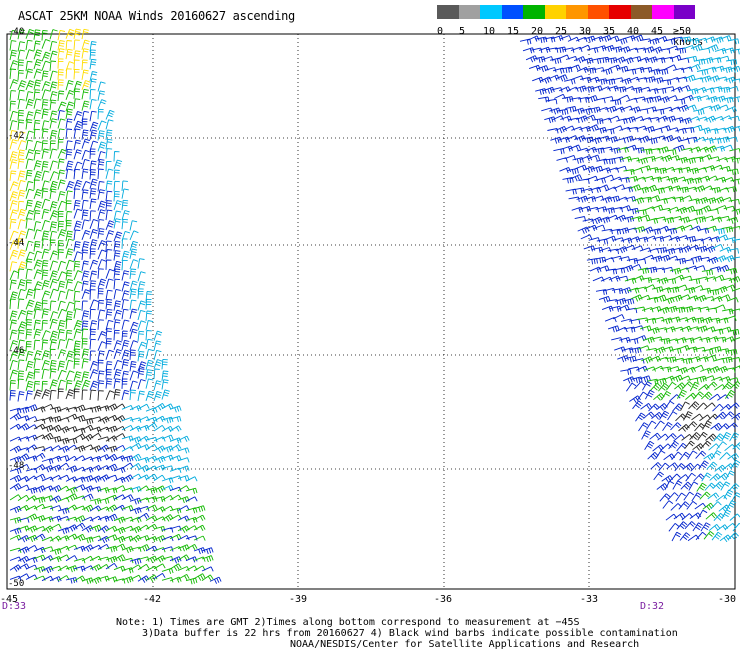 This screenshot has width=740, height=650. I want to click on lat-label-48: -48, so click(16, 466).